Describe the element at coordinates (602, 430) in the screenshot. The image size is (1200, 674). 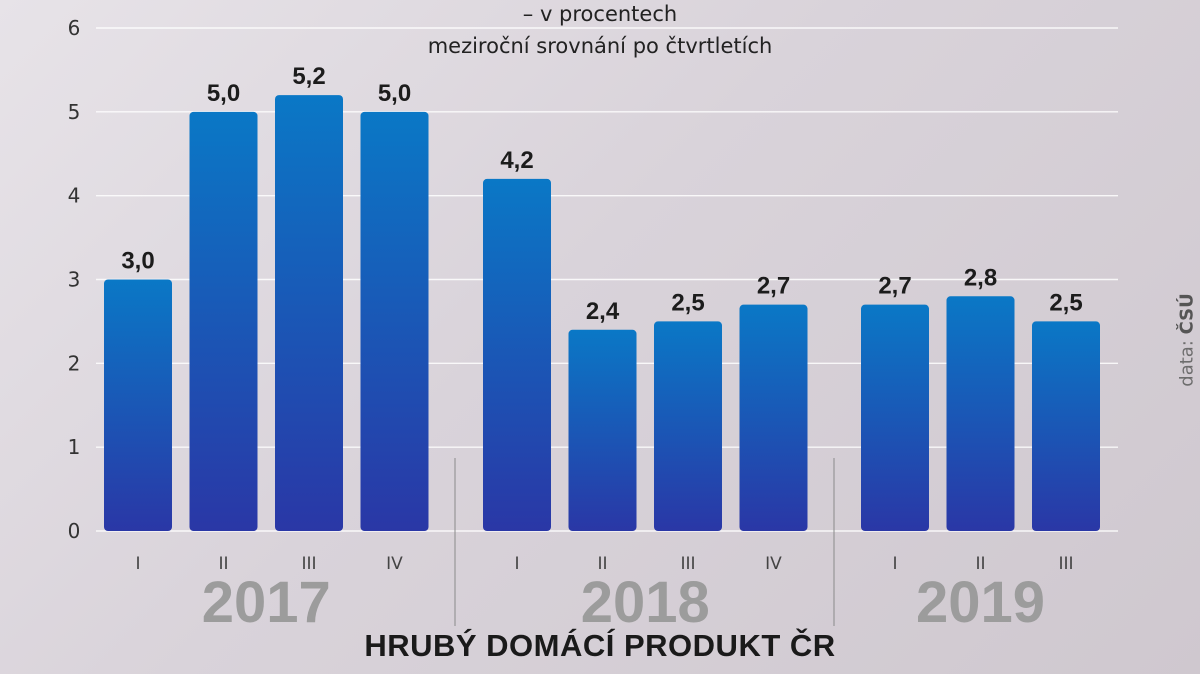
I see `bar-2018-II` at that location.